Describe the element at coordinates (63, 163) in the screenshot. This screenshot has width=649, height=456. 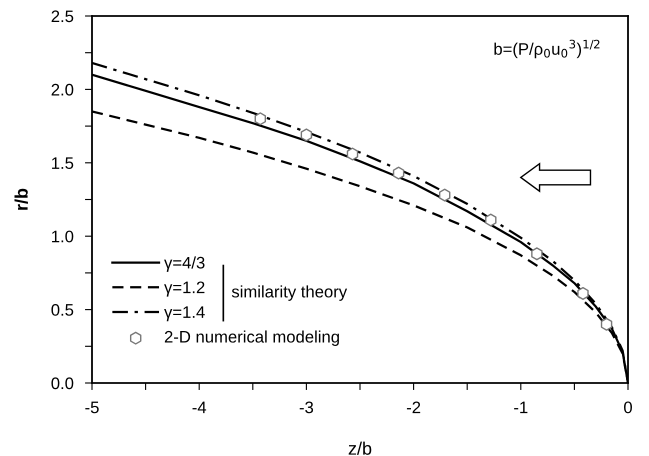
I see `y-tick-label: 1.5` at that location.